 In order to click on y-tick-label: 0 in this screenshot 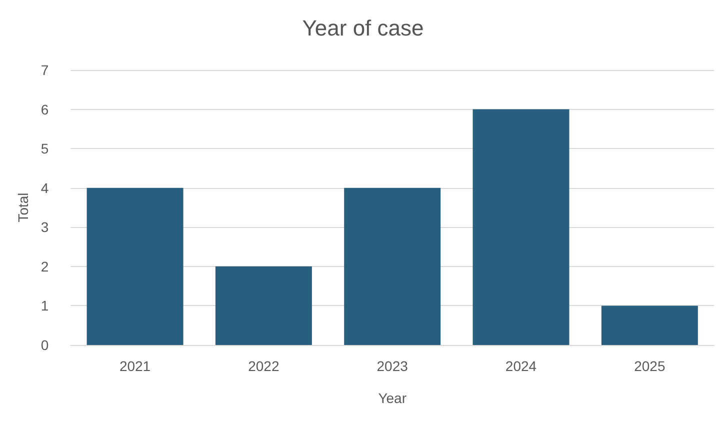, I will do `click(44, 345)`.